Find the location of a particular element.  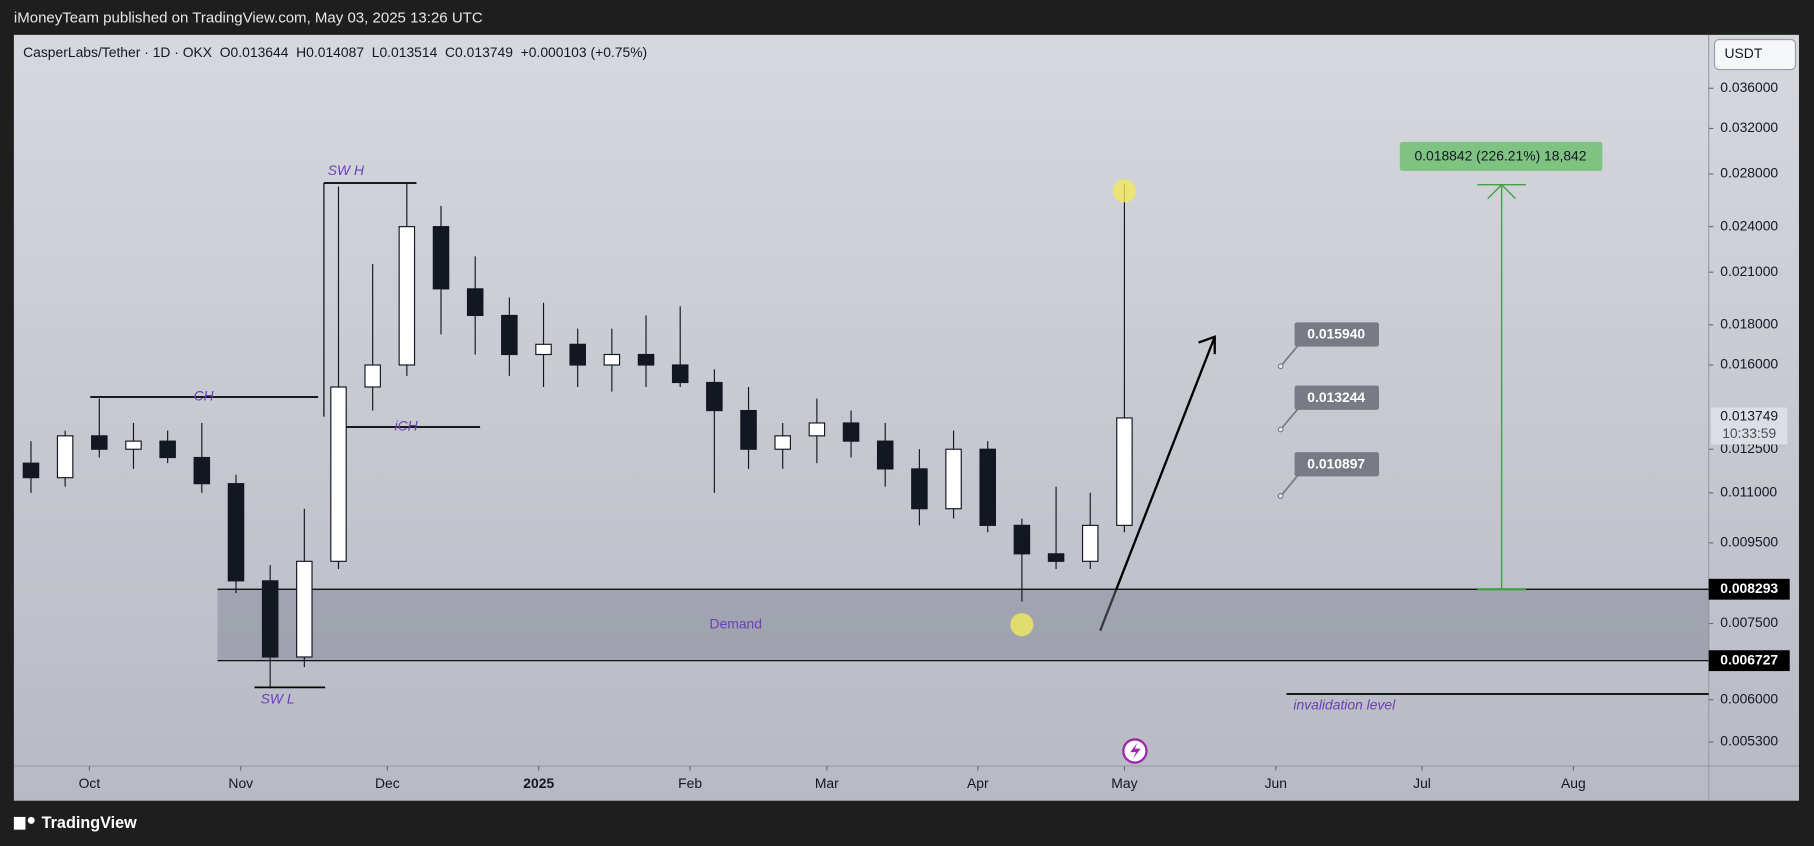

currency-button is located at coordinates (1755, 54).